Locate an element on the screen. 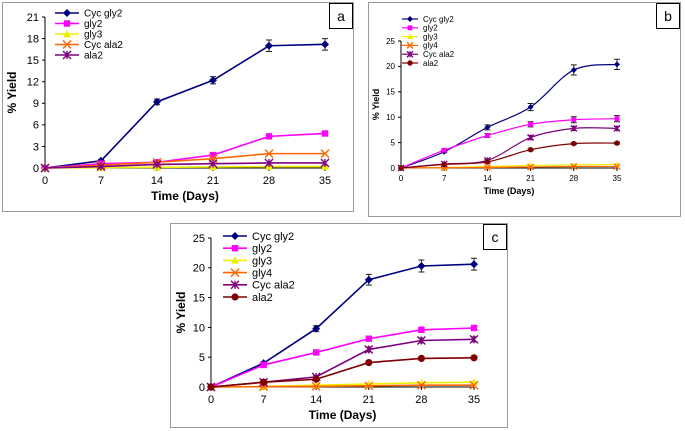  y-tick-label: 10 is located at coordinates (199, 328).